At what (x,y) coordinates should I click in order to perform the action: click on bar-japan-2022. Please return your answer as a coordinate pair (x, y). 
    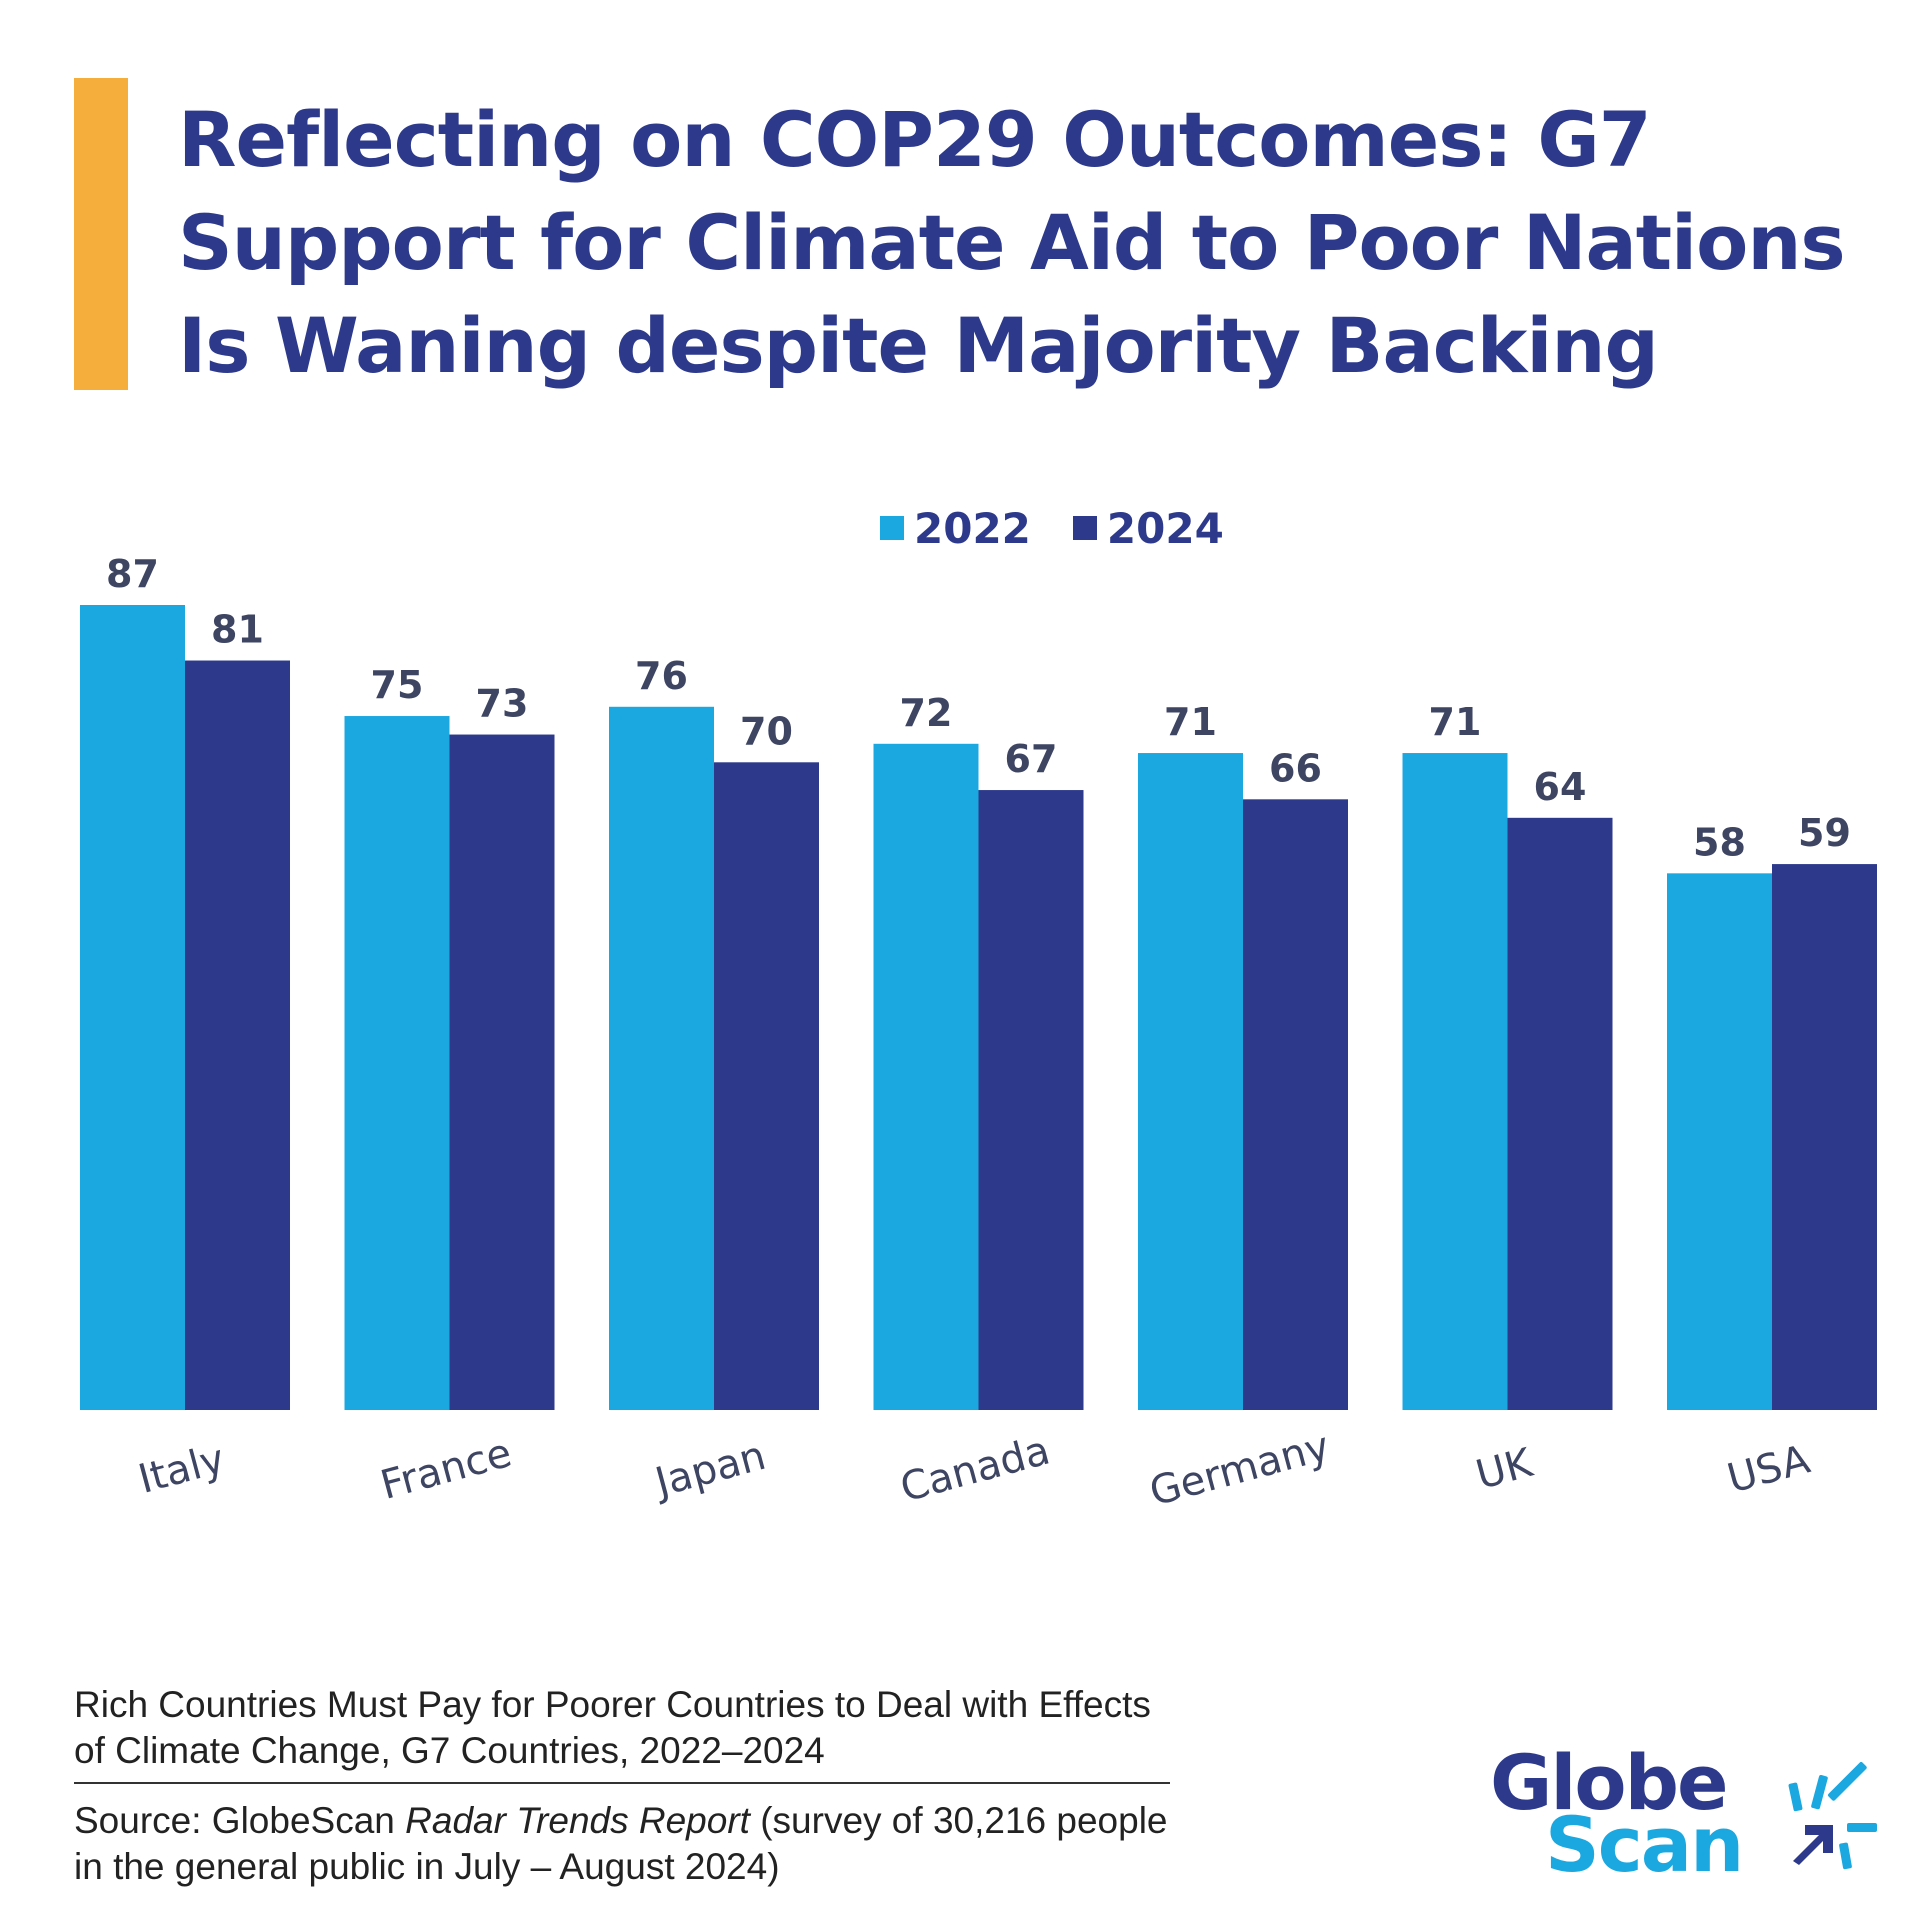
    Looking at the image, I should click on (661, 1058).